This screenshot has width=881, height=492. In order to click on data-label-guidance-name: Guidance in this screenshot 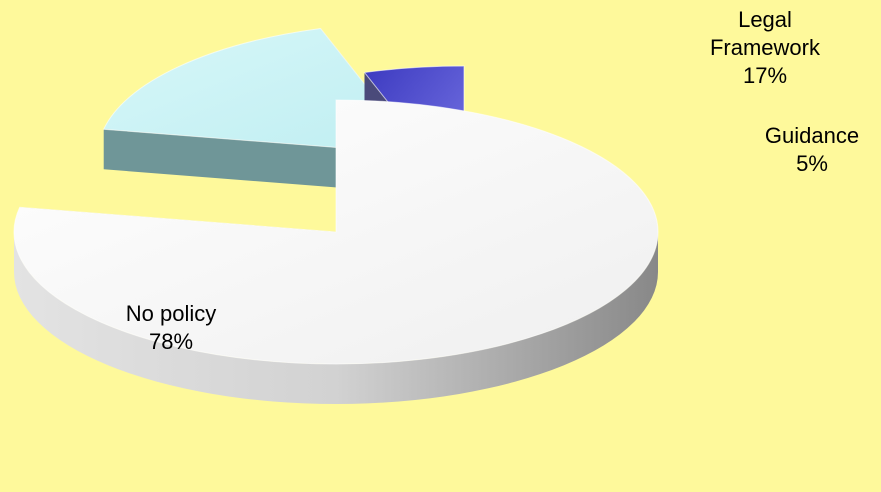, I will do `click(812, 135)`.